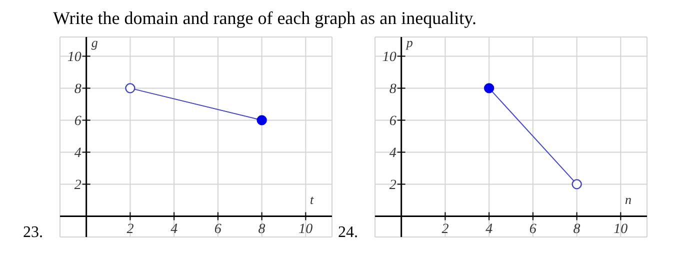  What do you see at coordinates (33, 232) in the screenshot?
I see `text: 23.` at bounding box center [33, 232].